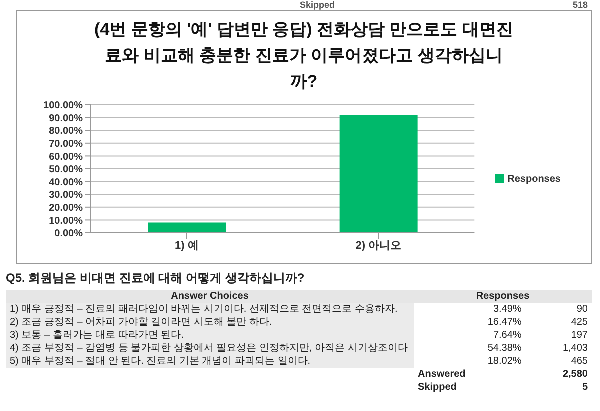 This screenshot has width=600, height=411. What do you see at coordinates (442, 374) in the screenshot?
I see `text: Answered` at bounding box center [442, 374].